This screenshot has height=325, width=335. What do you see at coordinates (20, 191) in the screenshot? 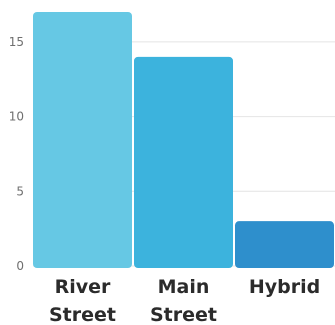
I see `y-tick-label: 5` at bounding box center [20, 191].